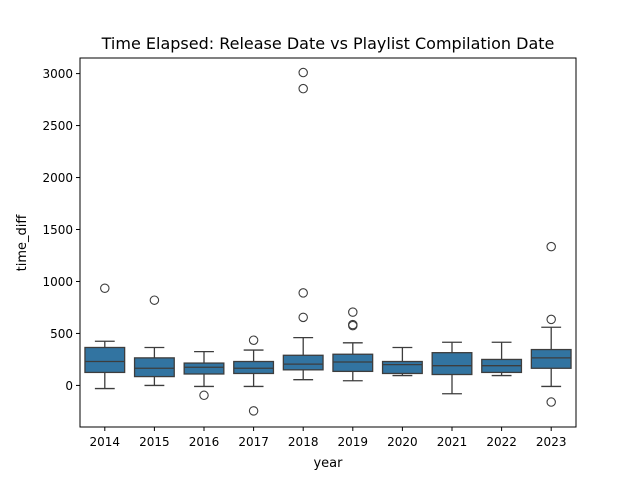 The height and width of the screenshot is (484, 640). Describe the element at coordinates (402, 442) in the screenshot. I see `x-tick-label: 2020` at that location.